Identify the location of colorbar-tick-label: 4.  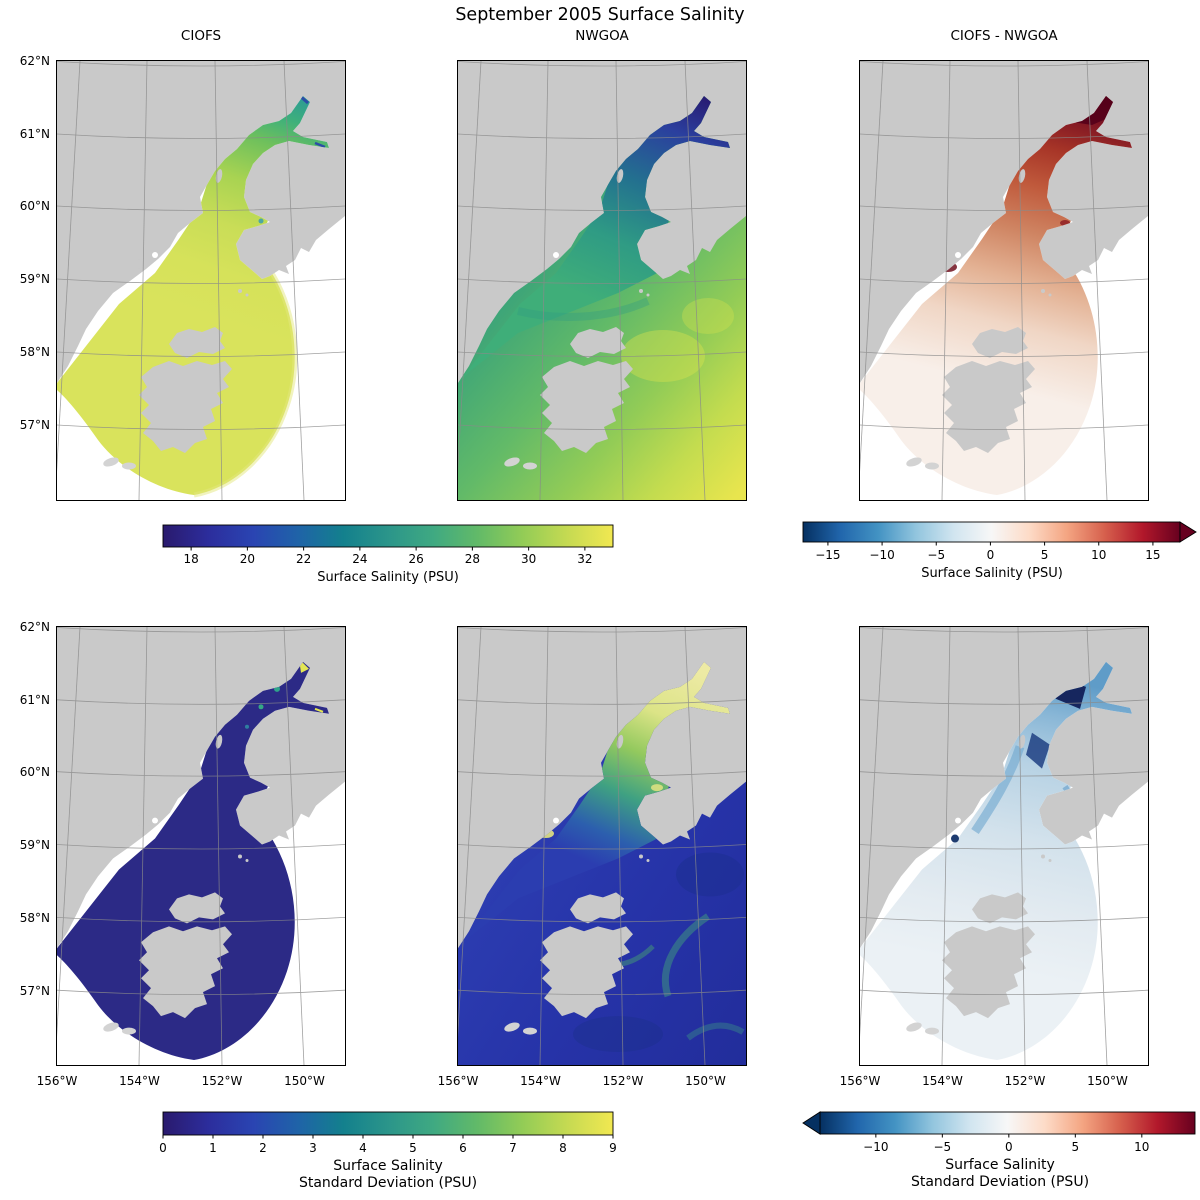
(363, 1148).